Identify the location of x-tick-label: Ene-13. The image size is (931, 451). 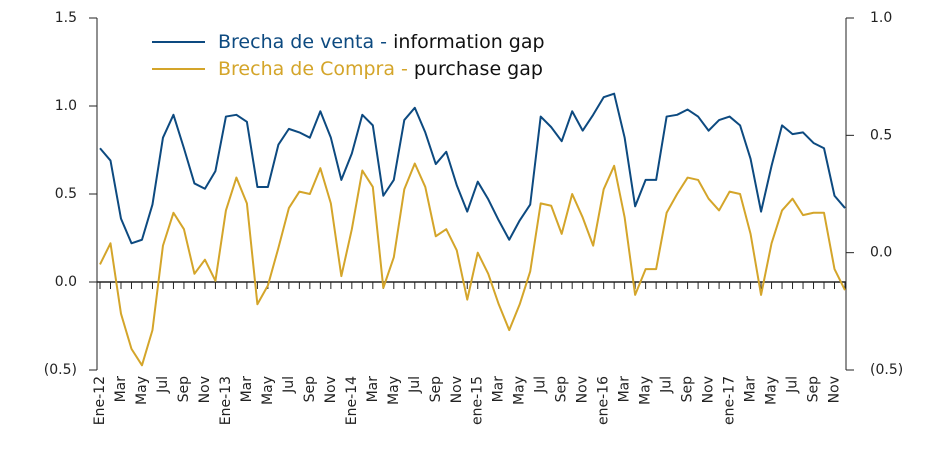
(226, 400).